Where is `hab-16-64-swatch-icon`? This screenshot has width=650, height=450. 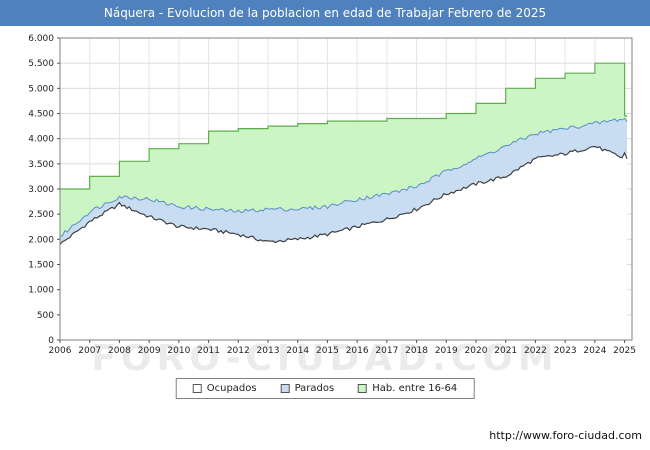 hab-16-64-swatch-icon is located at coordinates (363, 388).